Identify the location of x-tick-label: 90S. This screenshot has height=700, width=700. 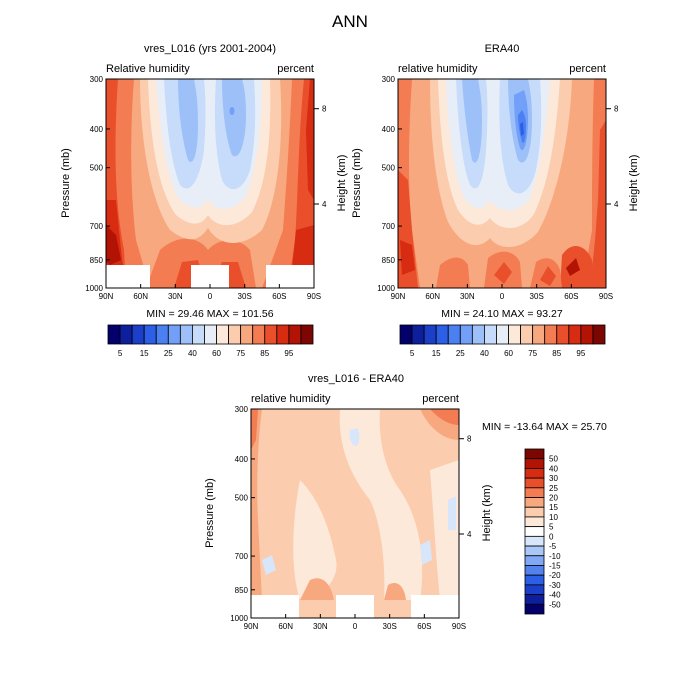
(459, 626).